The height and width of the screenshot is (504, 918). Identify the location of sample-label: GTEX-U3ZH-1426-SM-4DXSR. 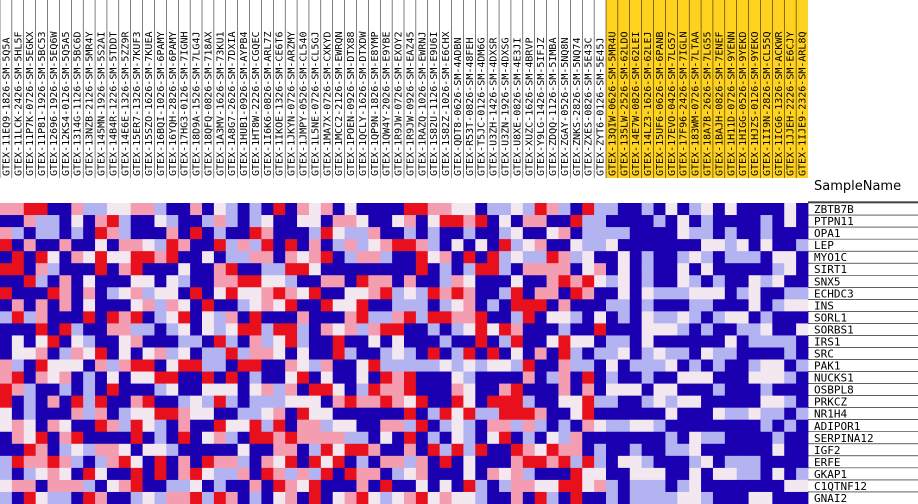
(494, 106).